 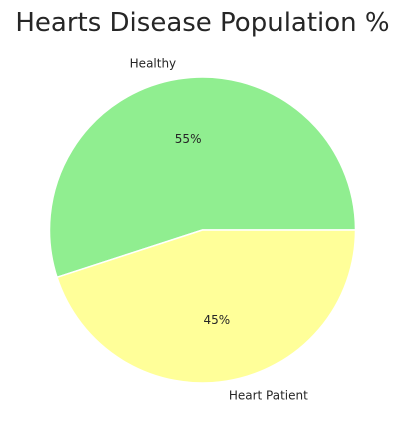 I want to click on percent-label-heart-patient: 45%, so click(x=217, y=320).